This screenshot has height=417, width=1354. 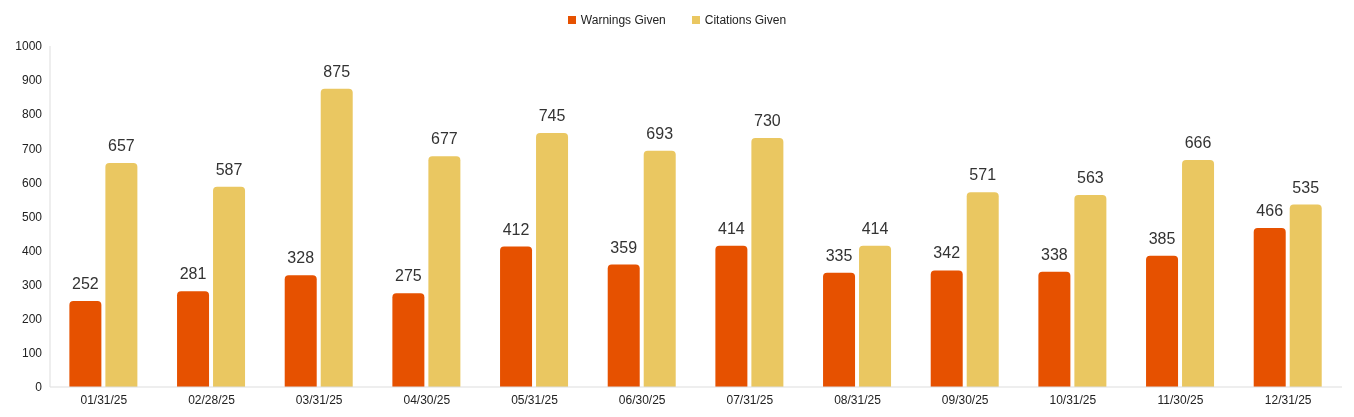 I want to click on x-tick-label: 03/31/25, so click(x=319, y=399).